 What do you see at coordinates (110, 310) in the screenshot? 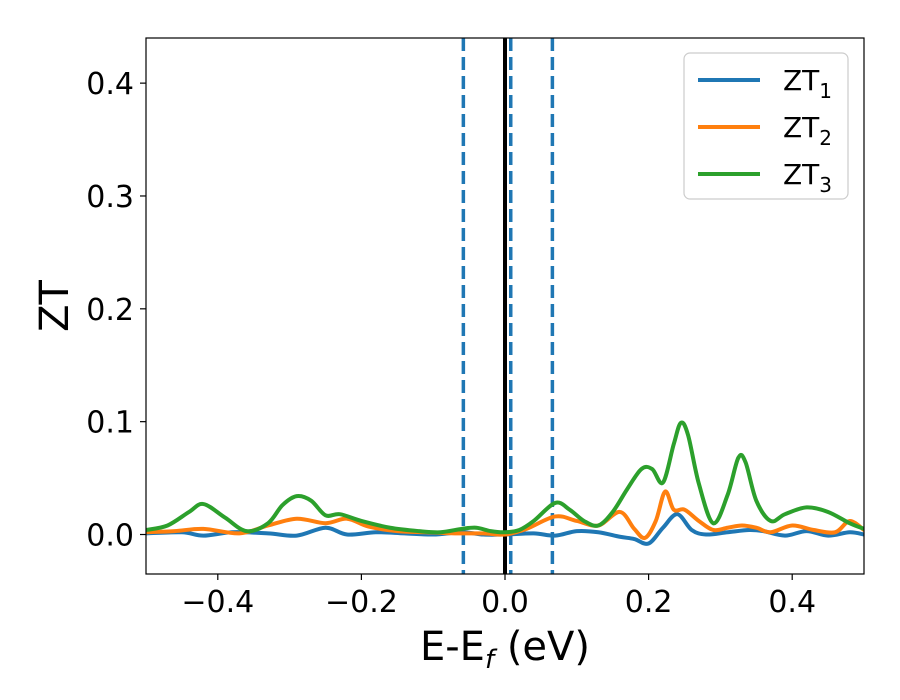
I see `y-tick-label: 0.2` at bounding box center [110, 310].